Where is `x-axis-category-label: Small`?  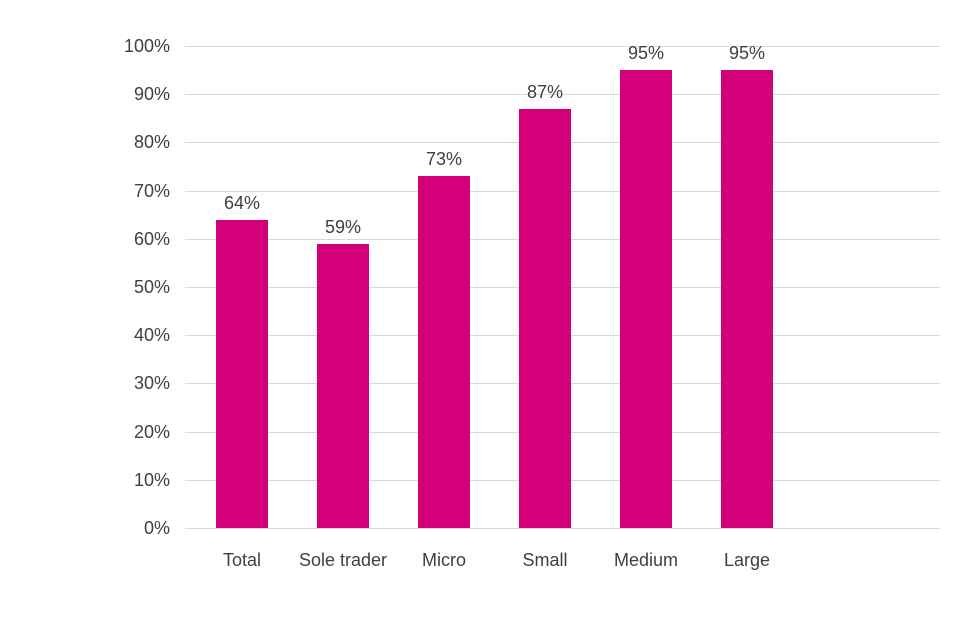 x-axis-category-label: Small is located at coordinates (545, 560).